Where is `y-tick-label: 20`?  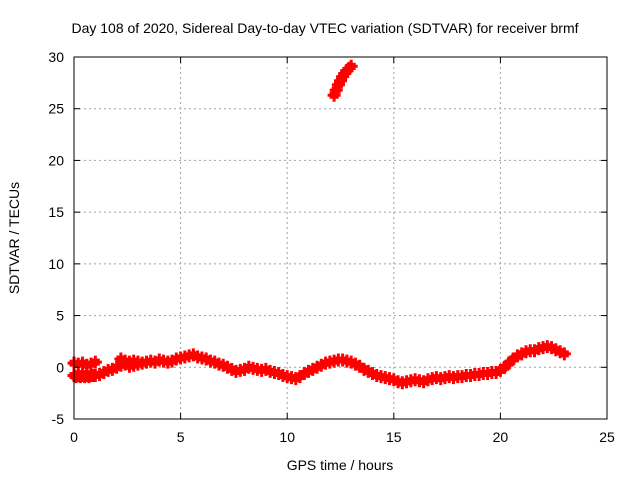 y-tick-label: 20 is located at coordinates (56, 160).